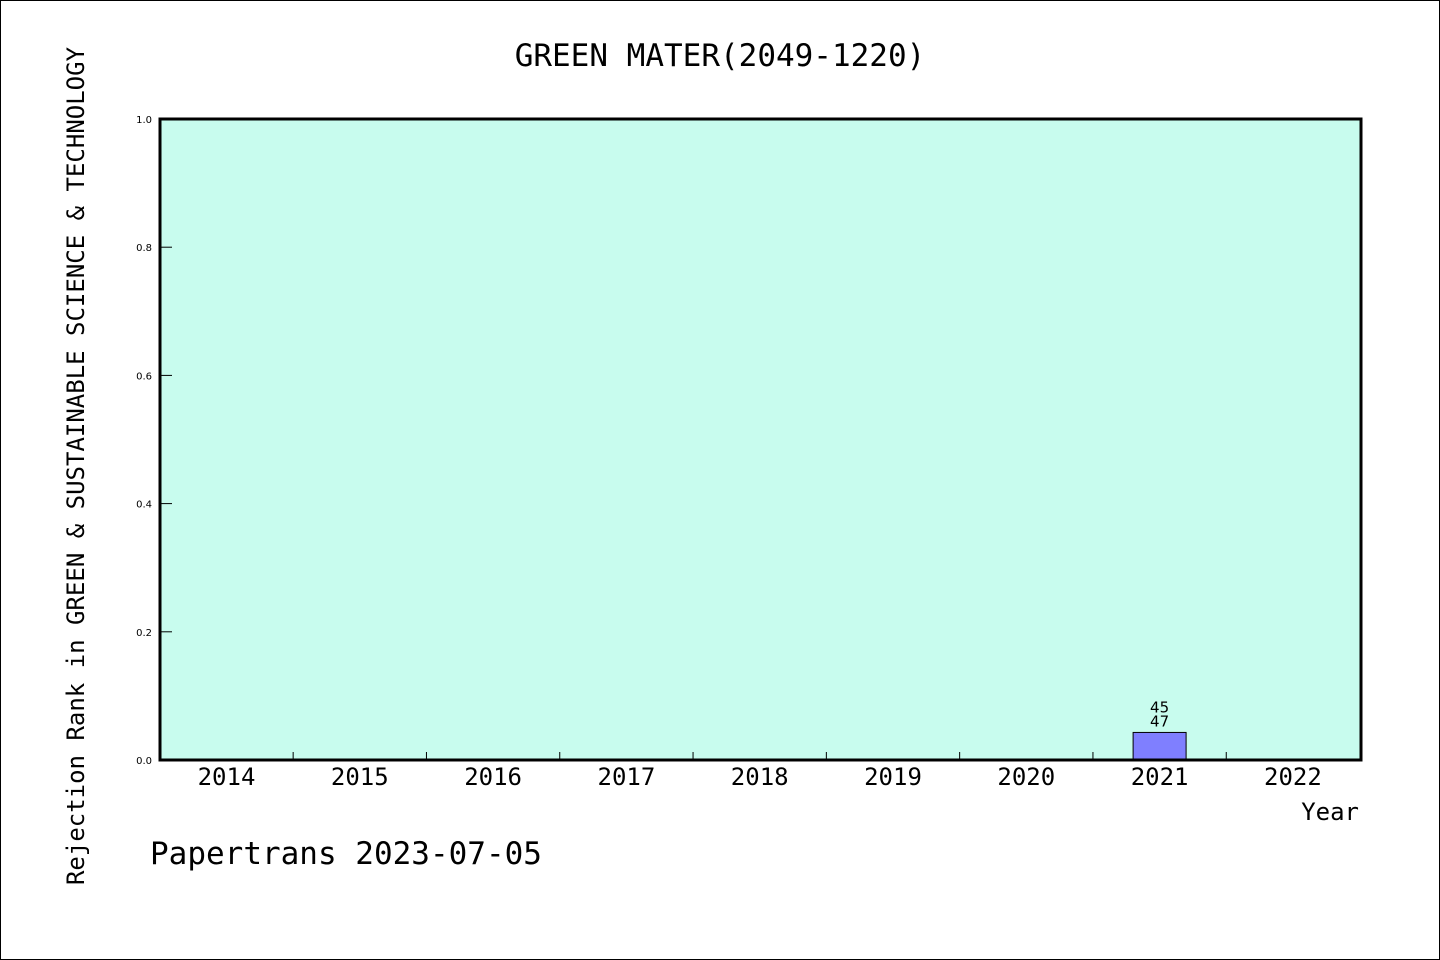  Describe the element at coordinates (627, 777) in the screenshot. I see `x-tick-label-2017: 2017` at that location.